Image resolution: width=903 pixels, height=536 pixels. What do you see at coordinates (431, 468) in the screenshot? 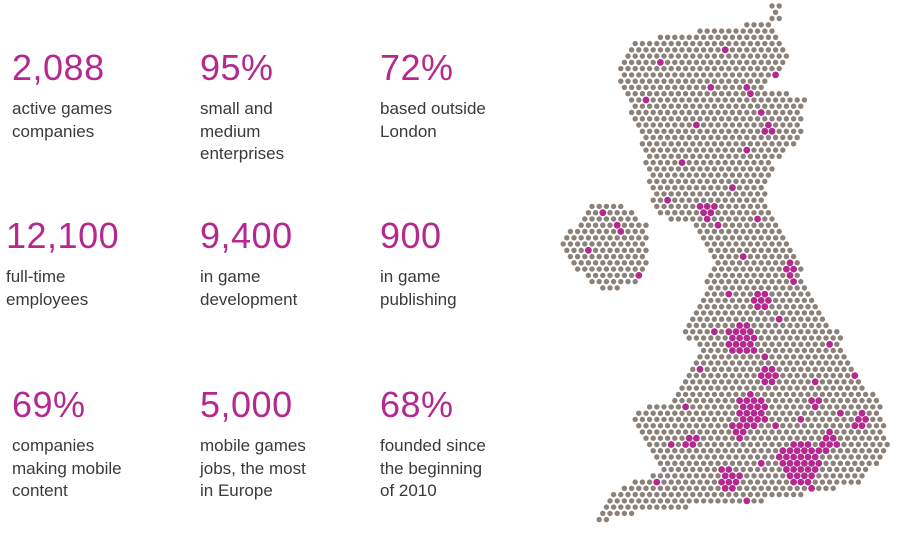
I see `description-line: the beginning` at bounding box center [431, 468].